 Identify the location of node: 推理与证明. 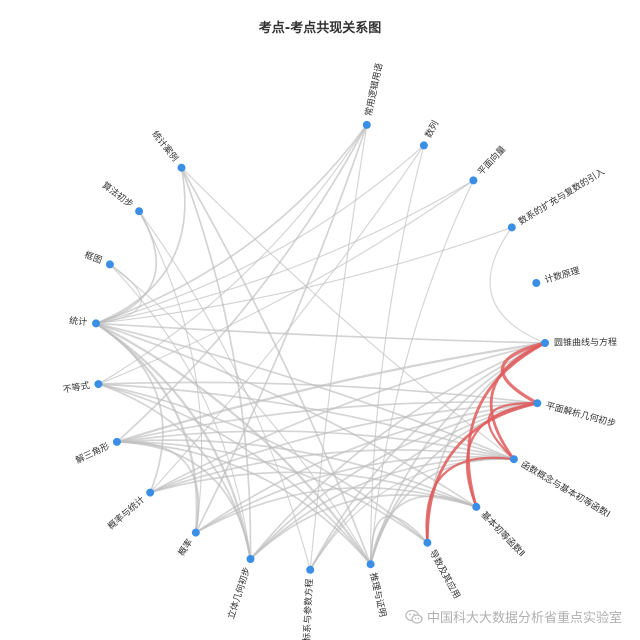
(377, 589).